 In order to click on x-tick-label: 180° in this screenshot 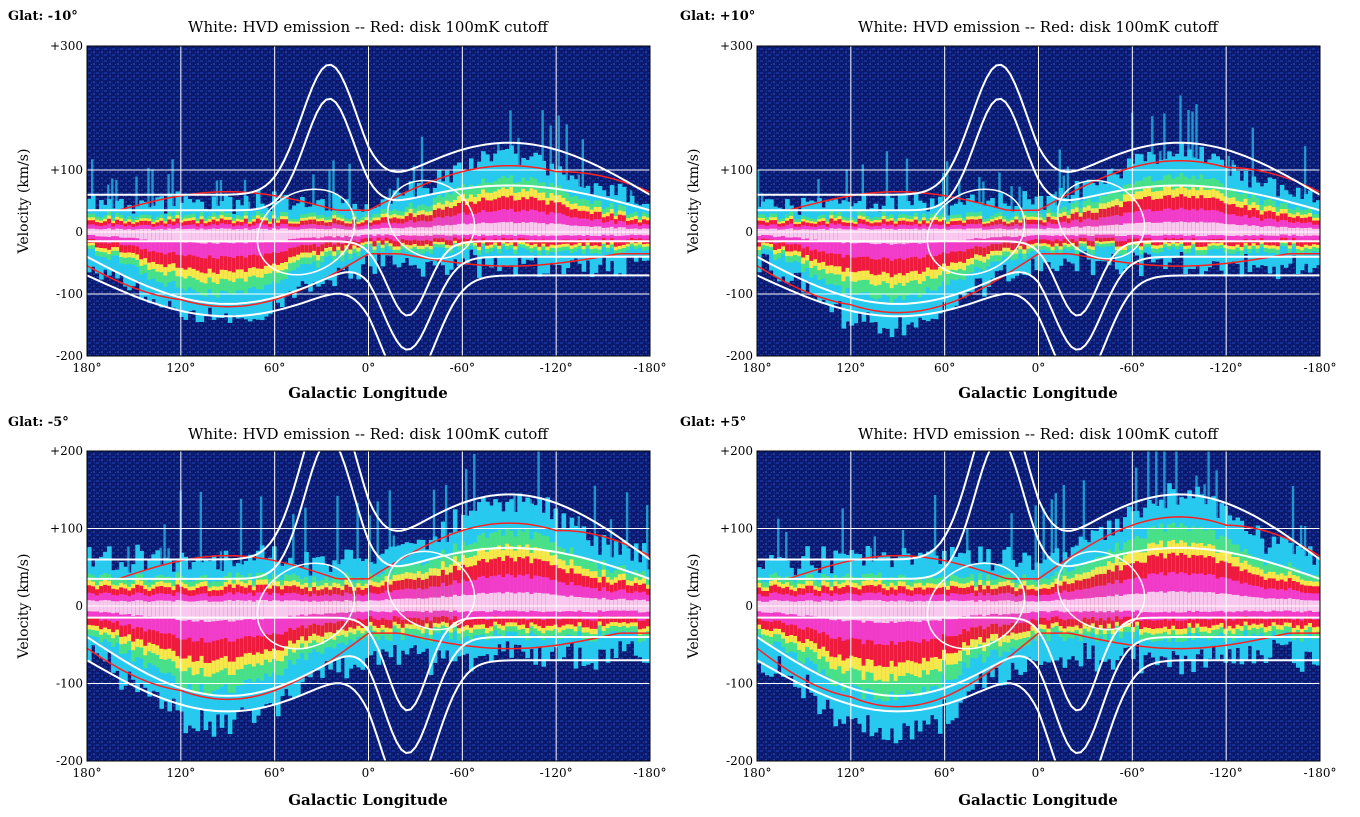, I will do `click(757, 773)`.